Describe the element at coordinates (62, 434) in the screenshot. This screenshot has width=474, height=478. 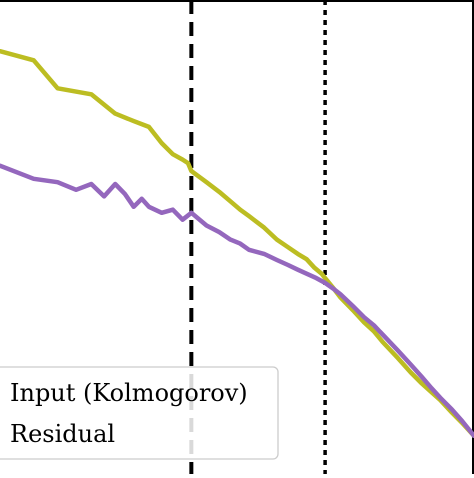
I see `legend-entry-label: Residual` at that location.